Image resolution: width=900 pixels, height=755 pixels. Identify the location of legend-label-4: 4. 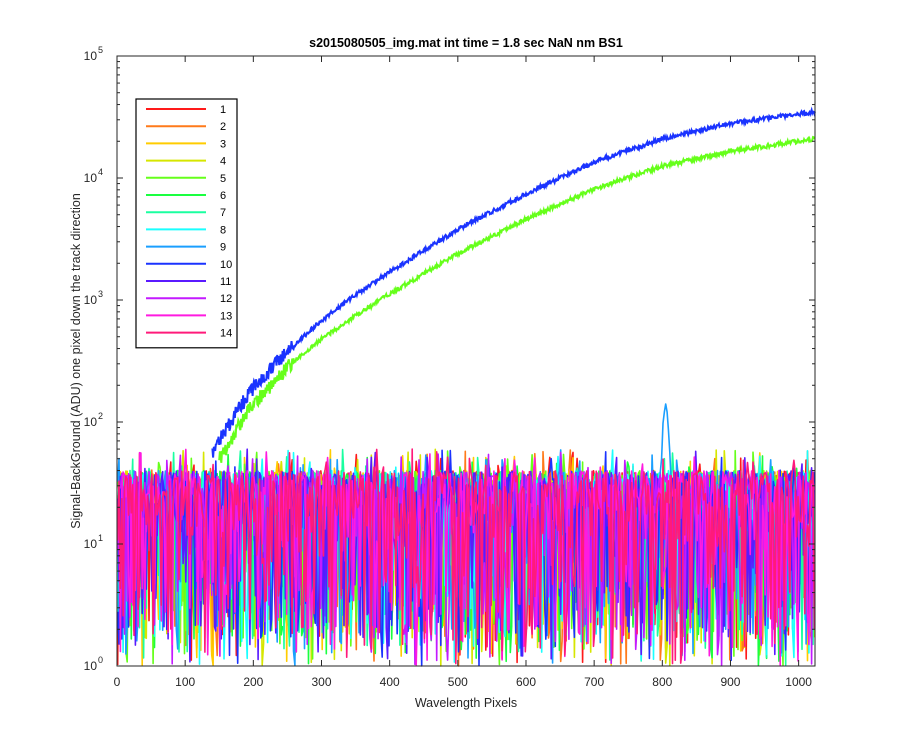
(223, 162).